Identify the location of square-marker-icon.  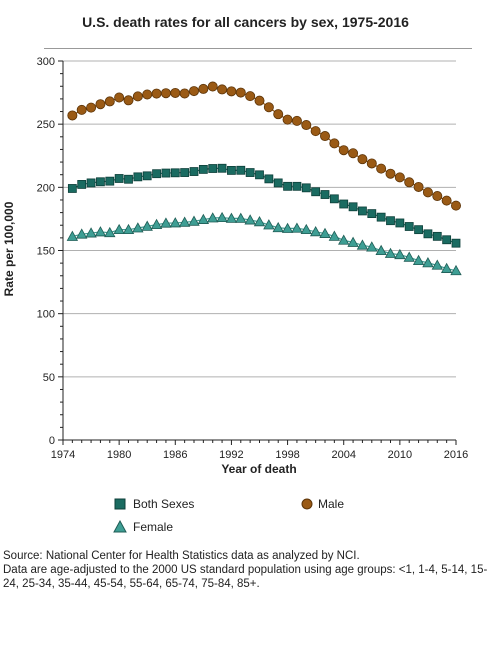
(120, 504).